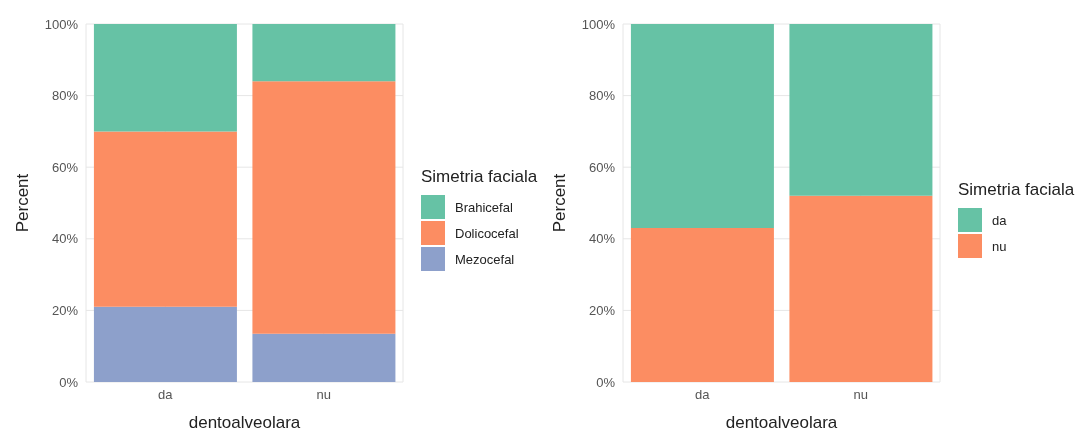 The image size is (1090, 440). What do you see at coordinates (487, 233) in the screenshot?
I see `legend-label: Dolicocefal` at bounding box center [487, 233].